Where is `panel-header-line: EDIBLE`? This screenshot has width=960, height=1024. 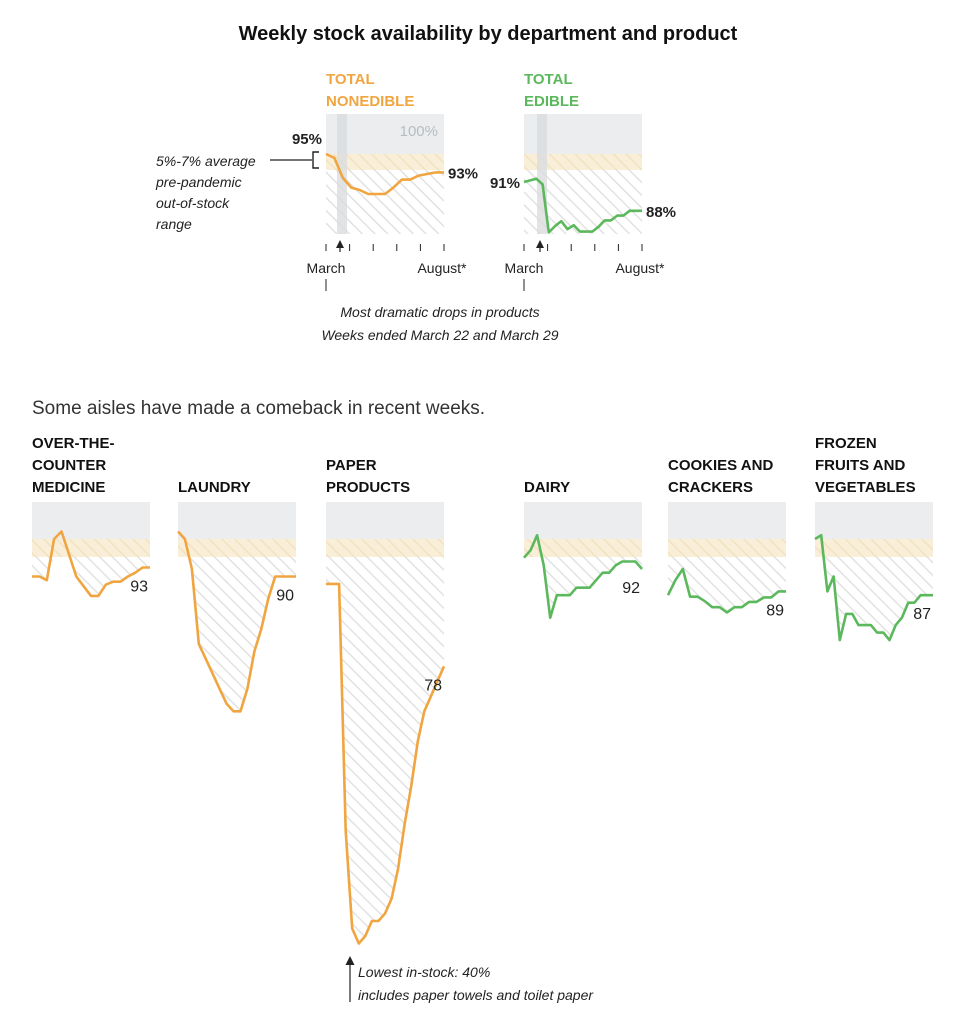 panel-header-line: EDIBLE is located at coordinates (551, 101).